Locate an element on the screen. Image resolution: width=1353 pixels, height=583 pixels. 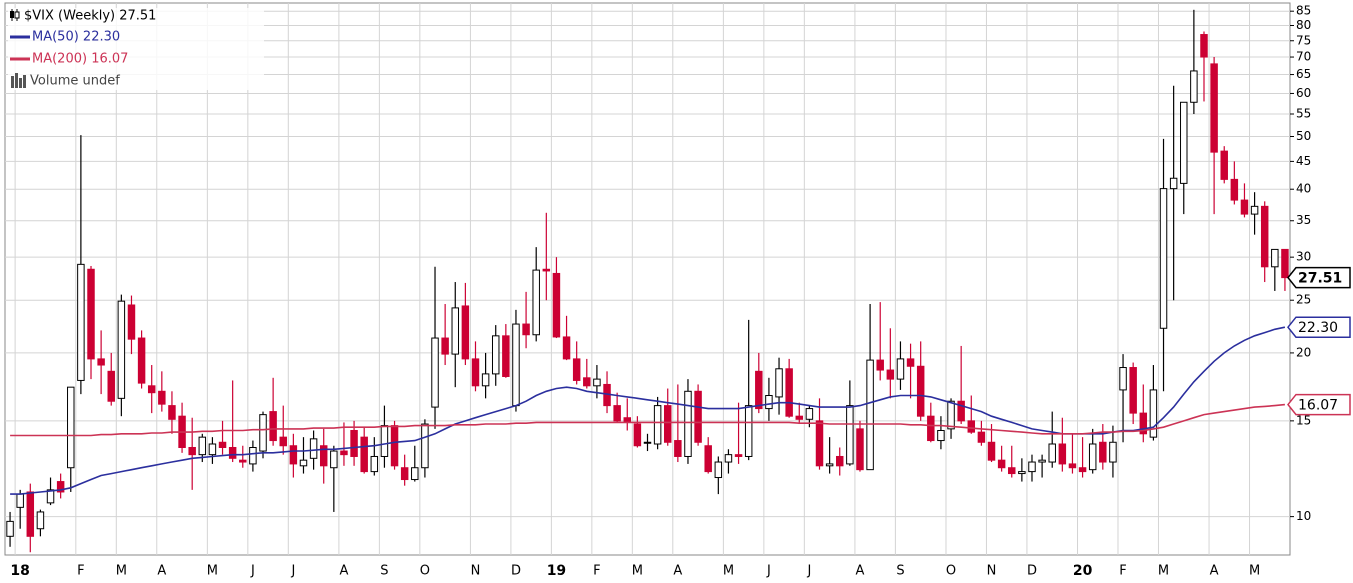
volume-icon is located at coordinates (18, 80).